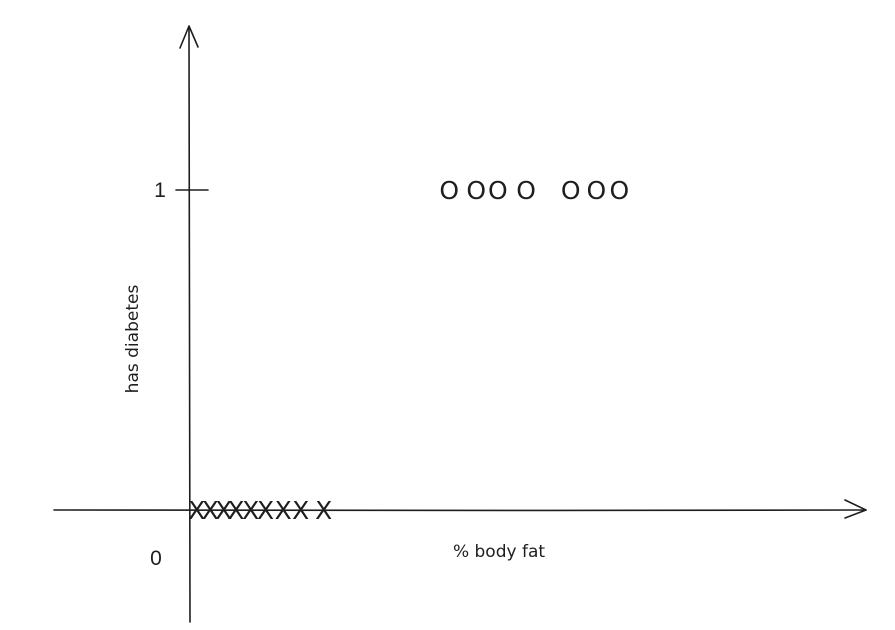  Describe the element at coordinates (160, 190) in the screenshot. I see `y-tick-label-1: 1` at that location.